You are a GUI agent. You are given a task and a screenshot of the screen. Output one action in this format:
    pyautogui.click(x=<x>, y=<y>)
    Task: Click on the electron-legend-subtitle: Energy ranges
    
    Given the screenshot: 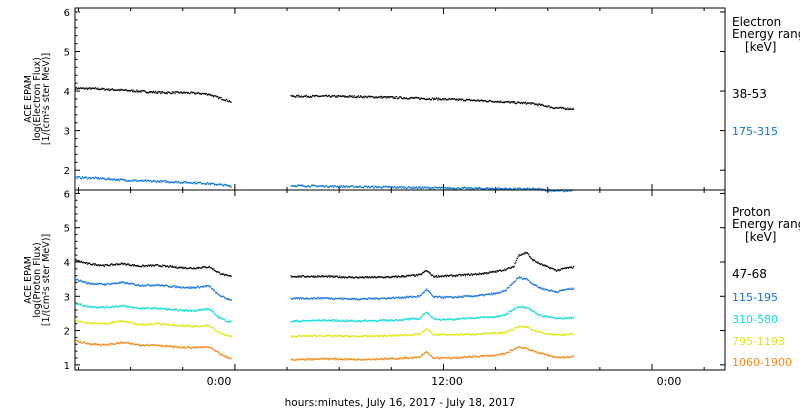 What is the action you would take?
    pyautogui.click(x=766, y=34)
    